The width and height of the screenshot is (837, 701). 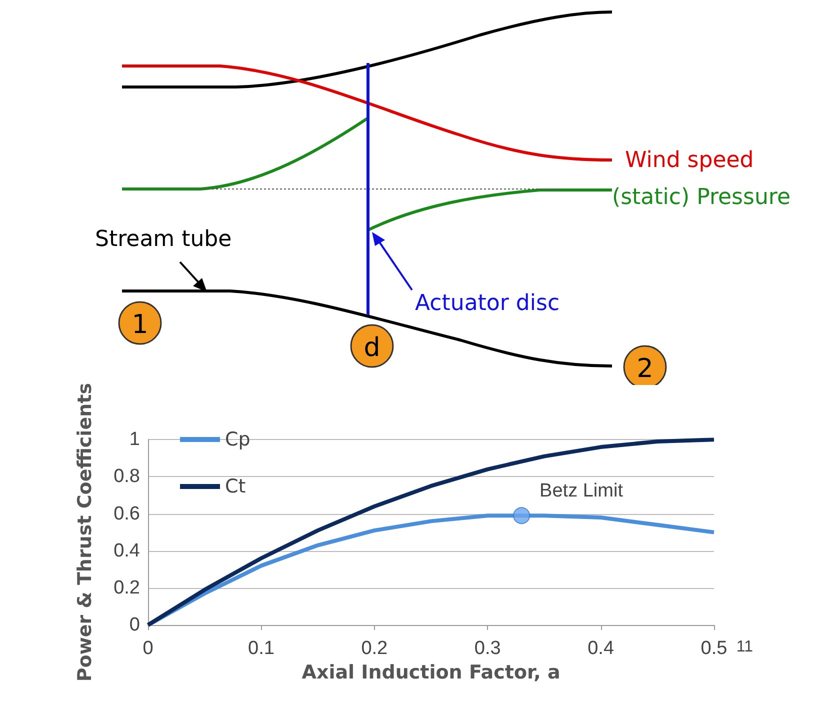 I want to click on text: d, so click(x=372, y=348).